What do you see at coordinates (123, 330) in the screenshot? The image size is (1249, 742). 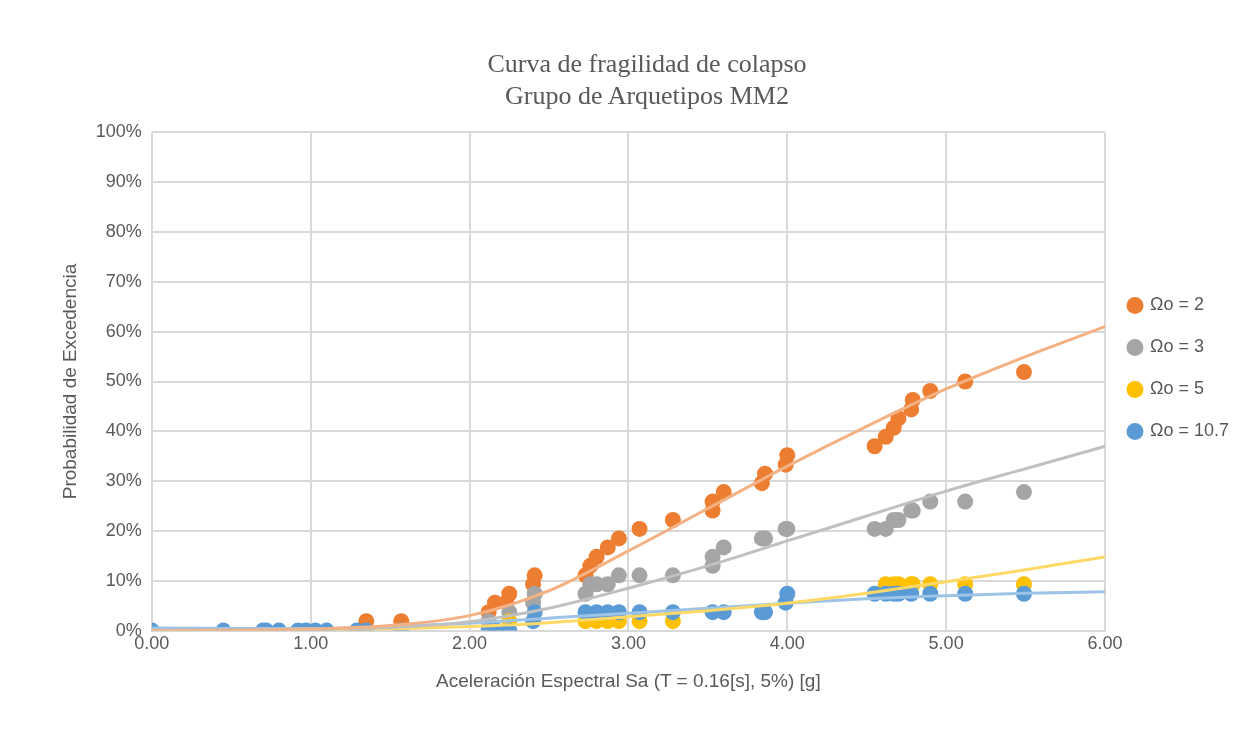 I see `y-tick-label: 60%` at bounding box center [123, 330].